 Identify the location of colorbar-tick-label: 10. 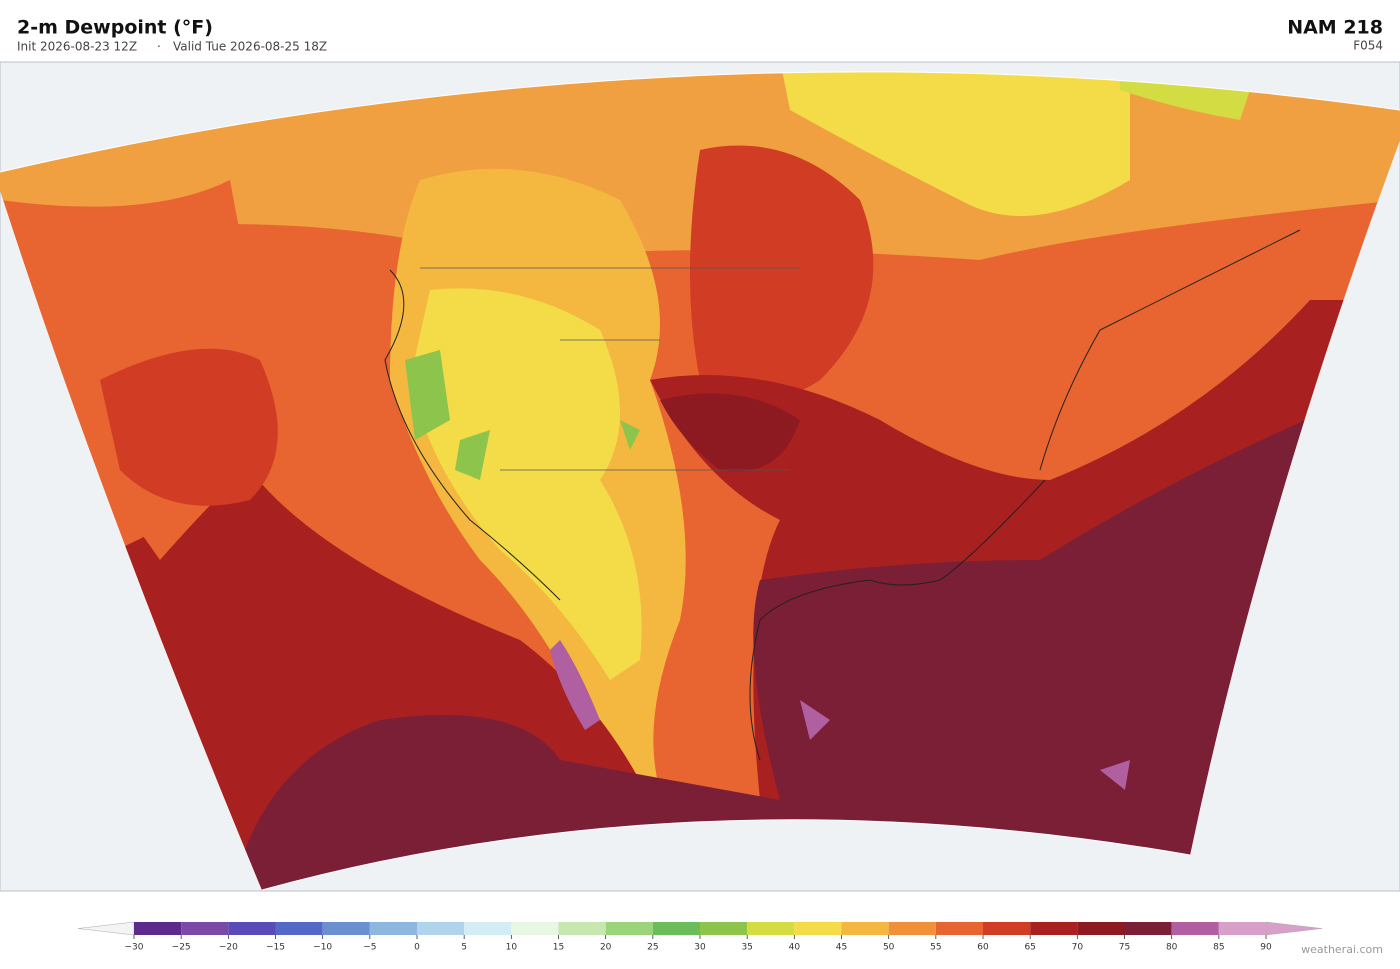
(512, 948).